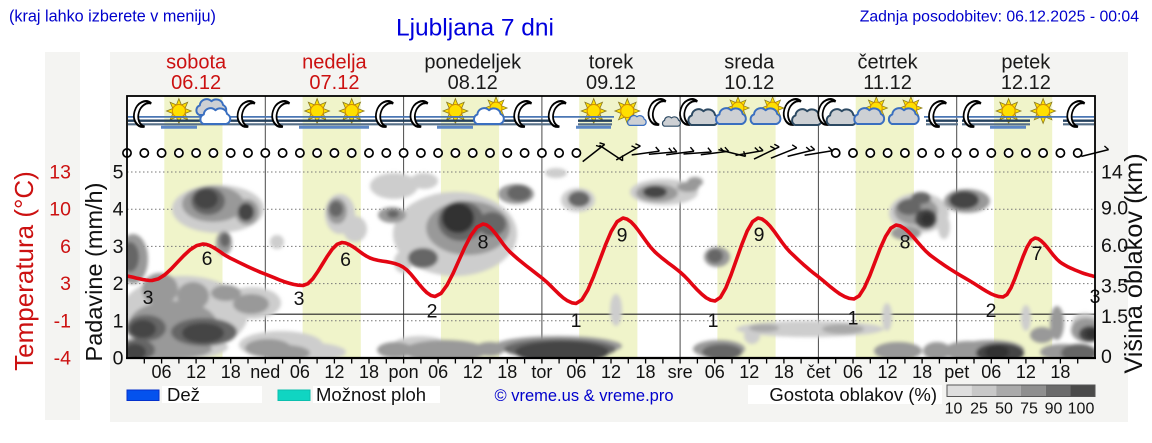 The height and width of the screenshot is (443, 1152). I want to click on svg-text: petek, so click(1026, 63).